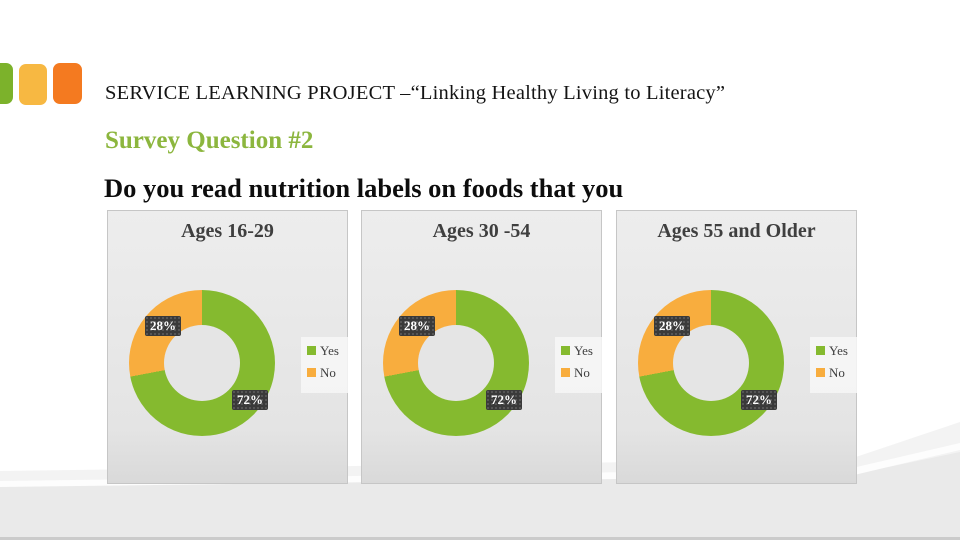 The width and height of the screenshot is (960, 540). What do you see at coordinates (481, 231) in the screenshot?
I see `chart-title: Ages 30 -54` at bounding box center [481, 231].